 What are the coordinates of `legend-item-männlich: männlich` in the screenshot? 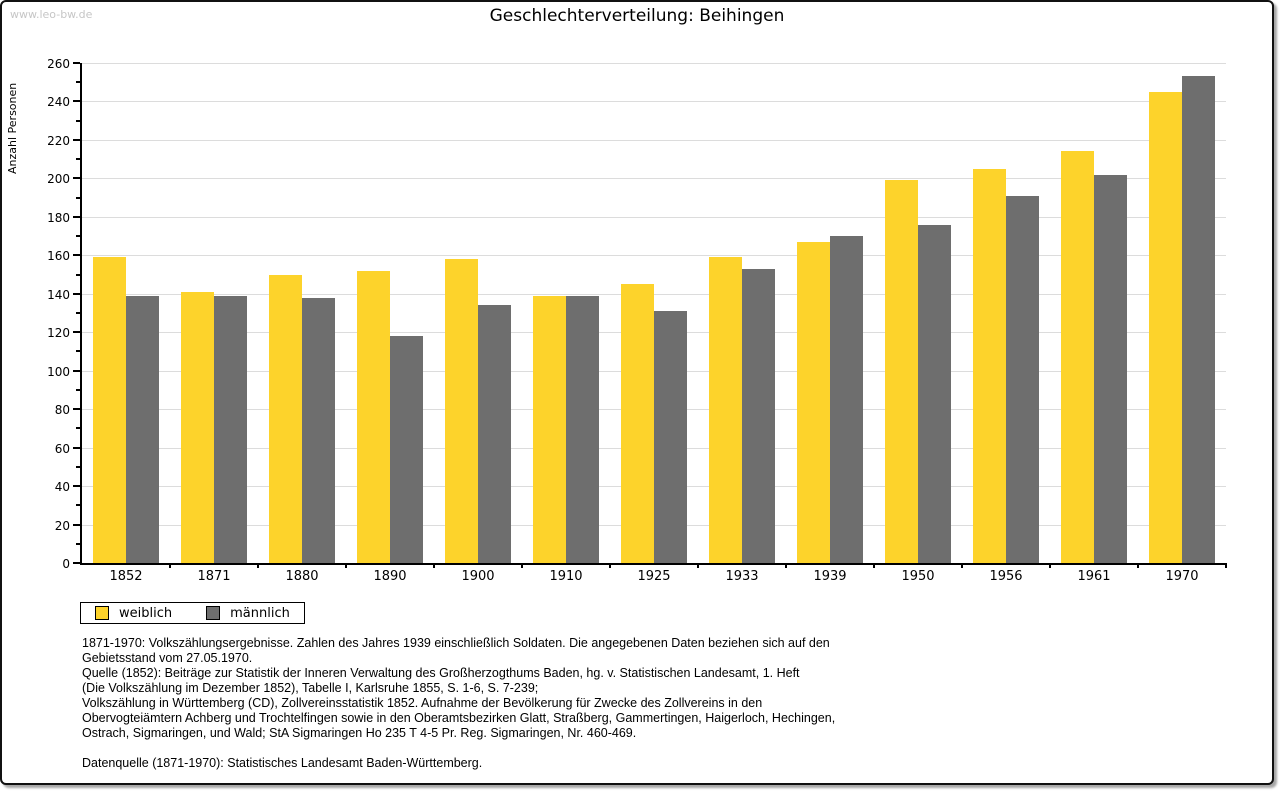 It's located at (248, 613).